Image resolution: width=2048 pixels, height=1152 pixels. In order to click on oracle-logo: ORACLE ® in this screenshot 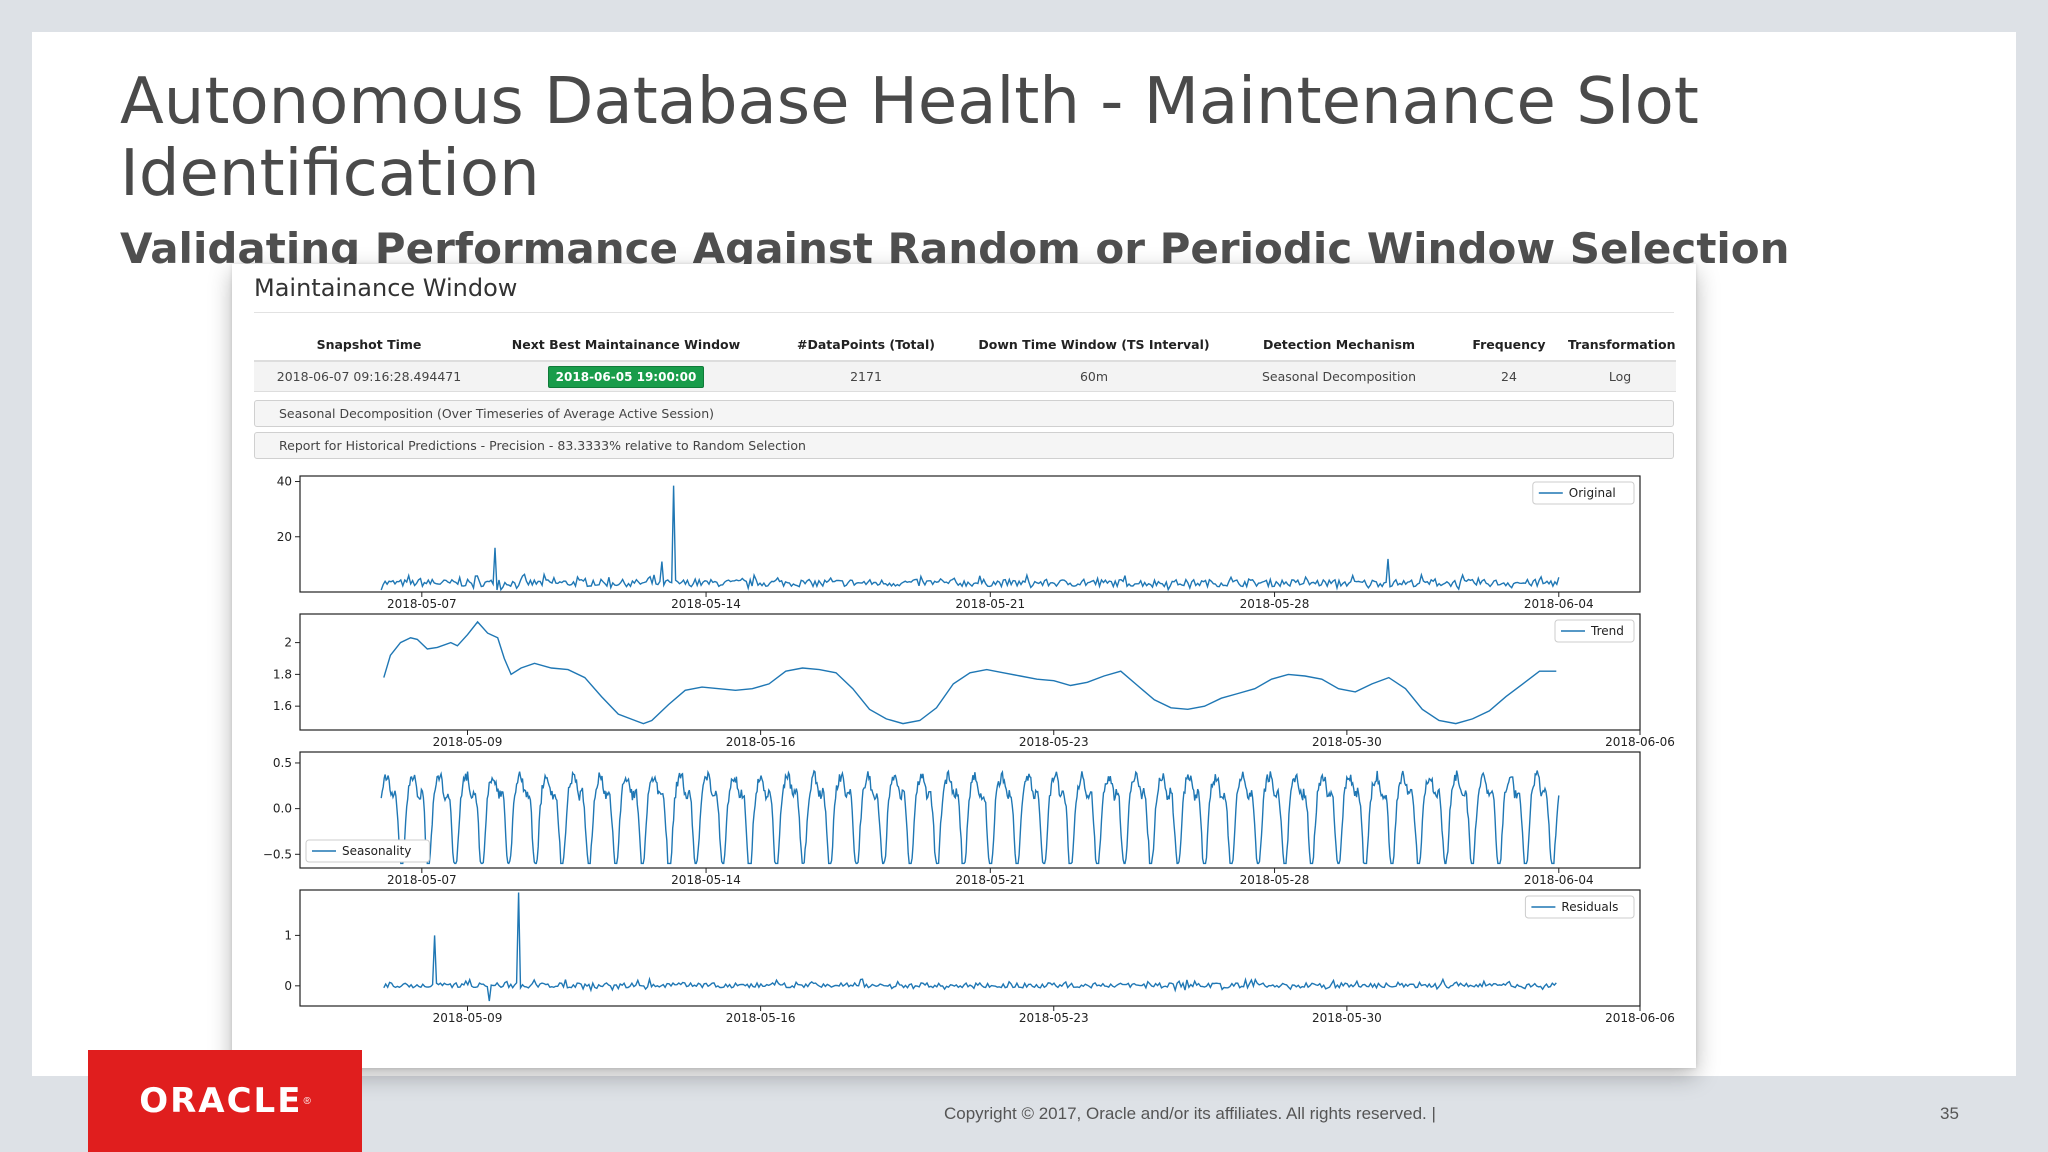, I will do `click(225, 1101)`.